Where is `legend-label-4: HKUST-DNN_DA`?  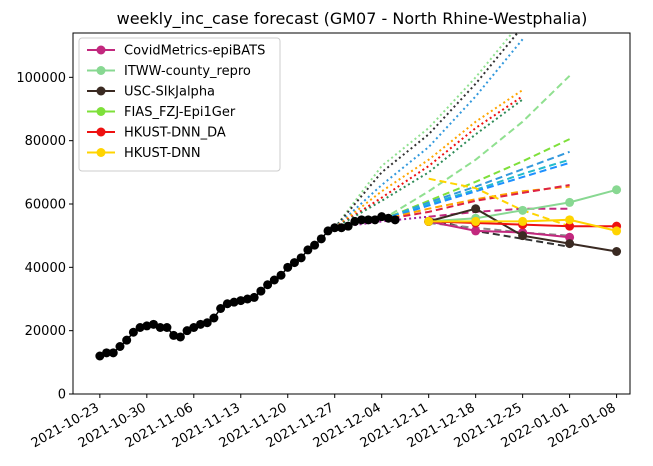
legend-label-4: HKUST-DNN_DA is located at coordinates (175, 133).